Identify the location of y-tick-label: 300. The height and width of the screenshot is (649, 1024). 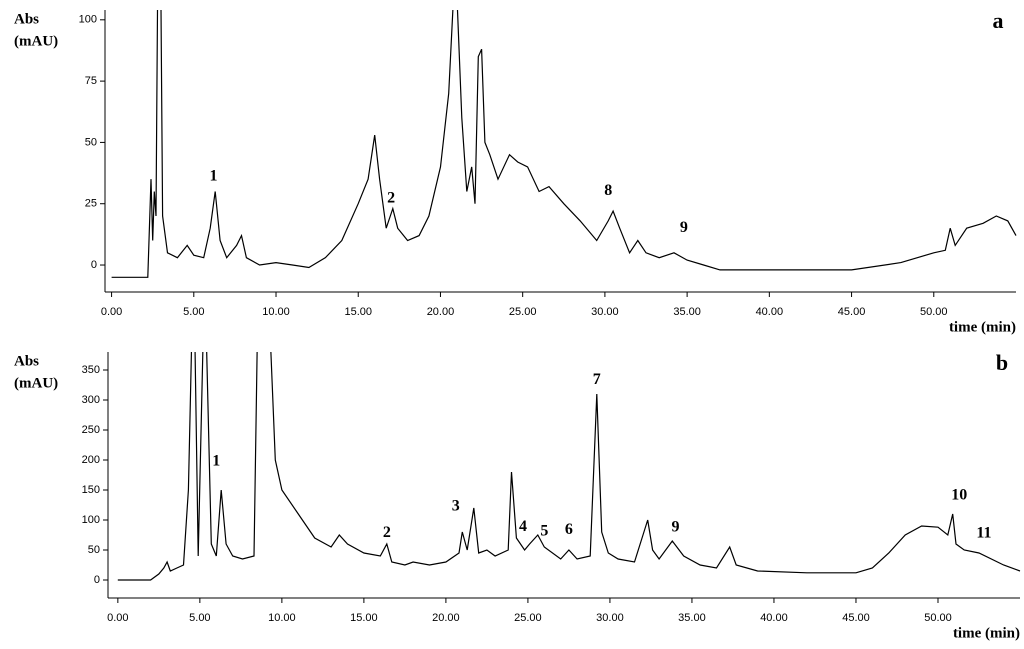
(91, 400).